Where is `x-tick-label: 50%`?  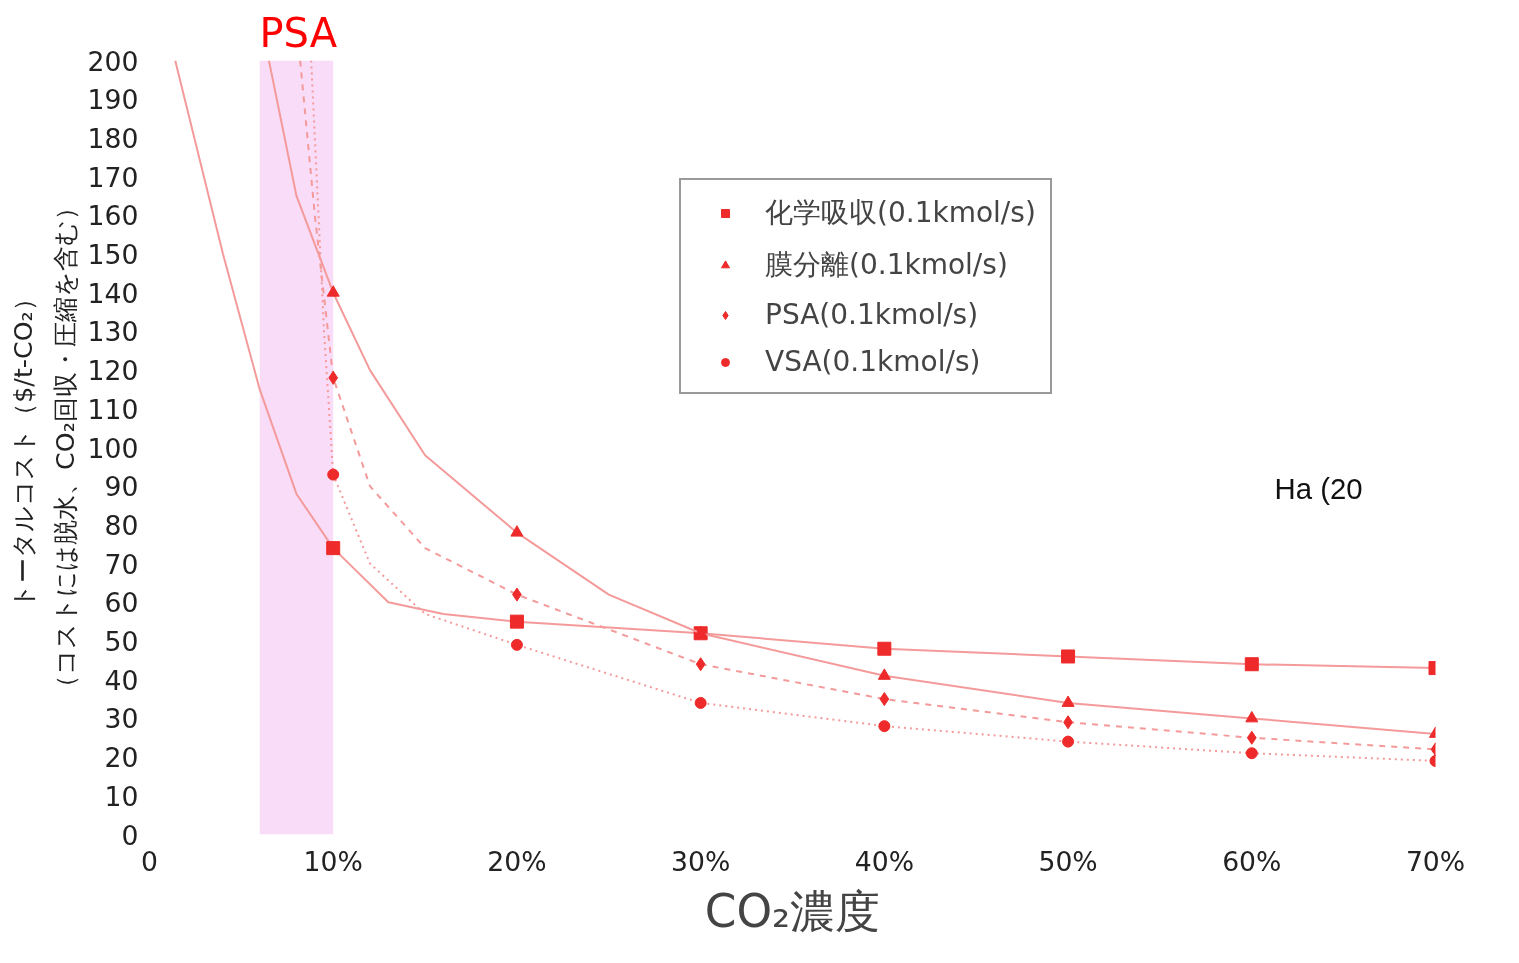 x-tick-label: 50% is located at coordinates (1068, 861).